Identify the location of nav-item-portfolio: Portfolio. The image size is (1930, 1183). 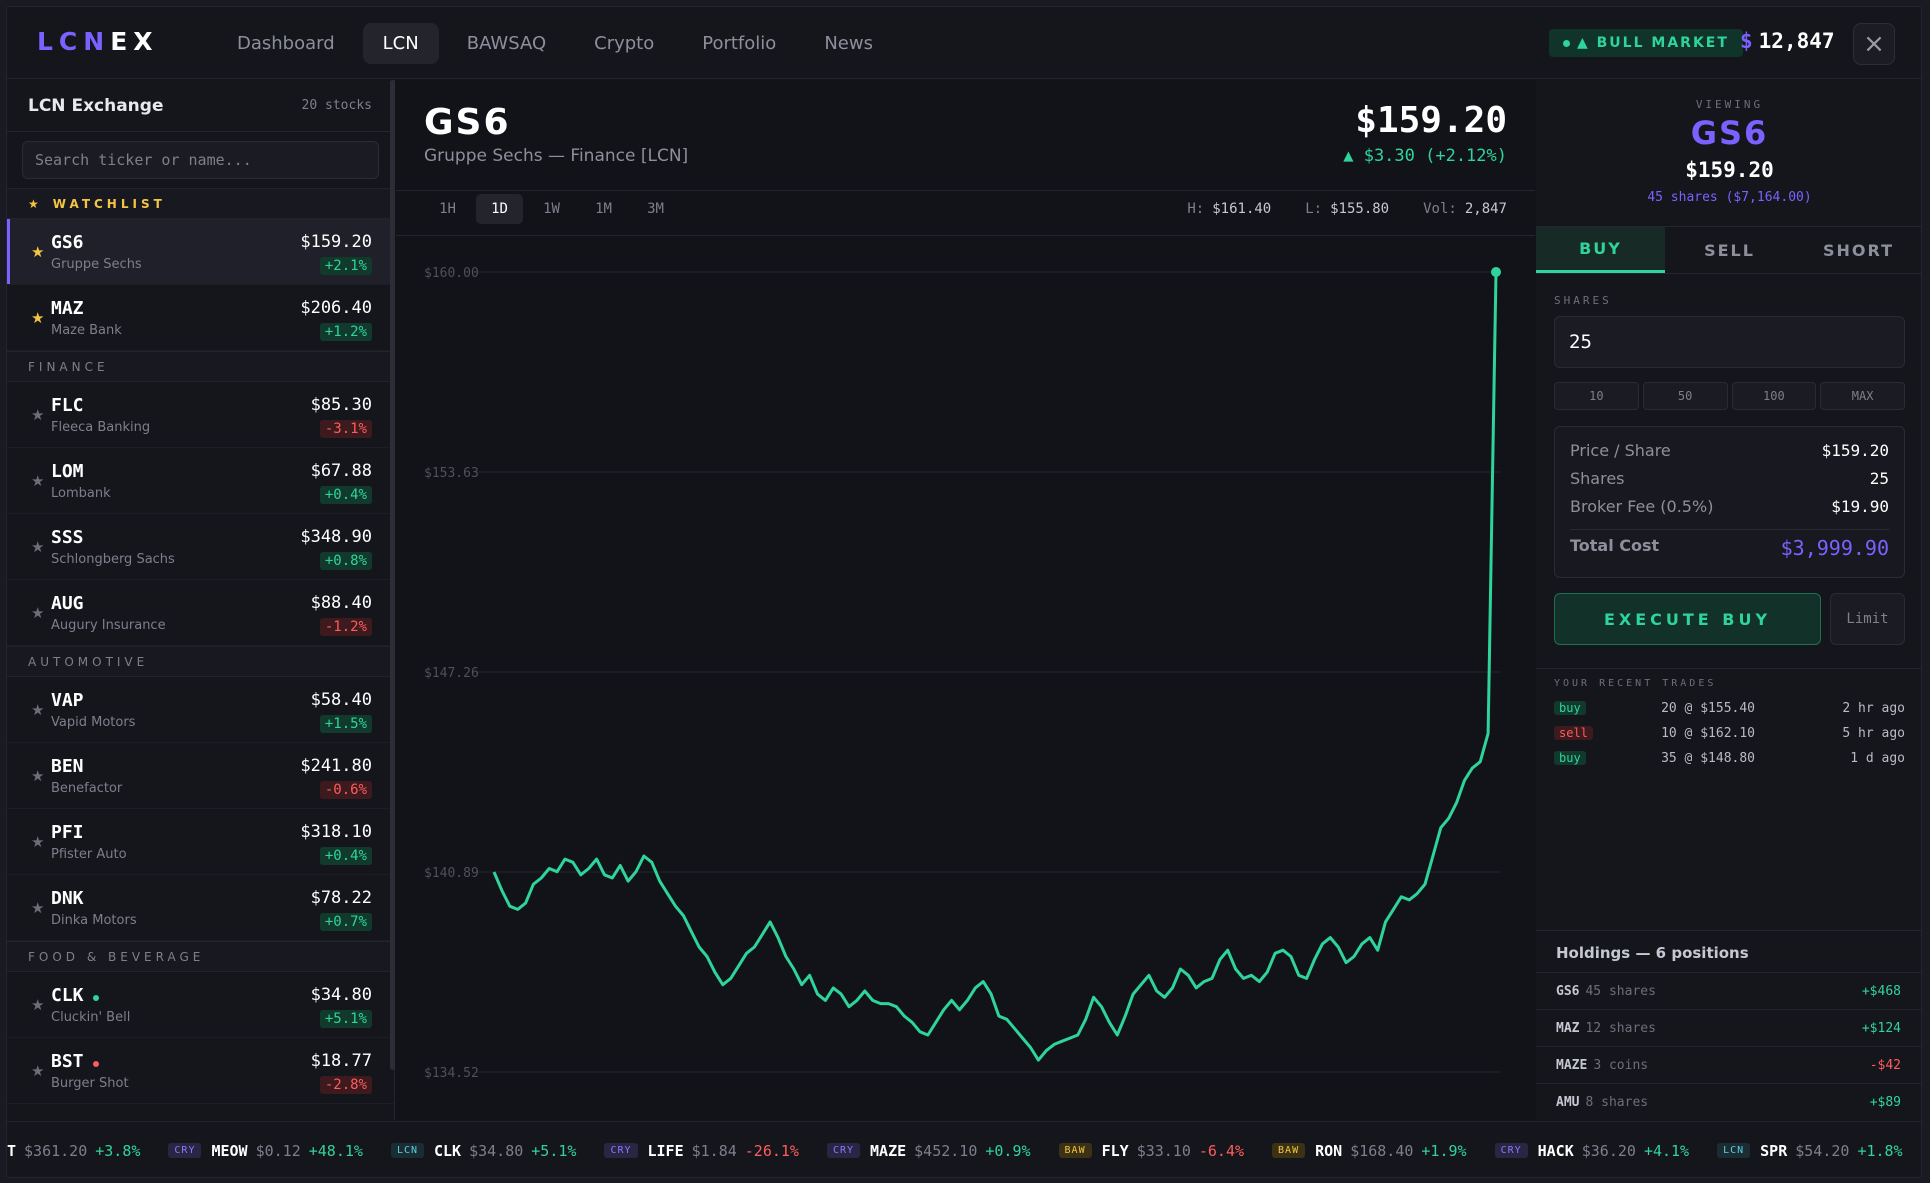
(739, 43).